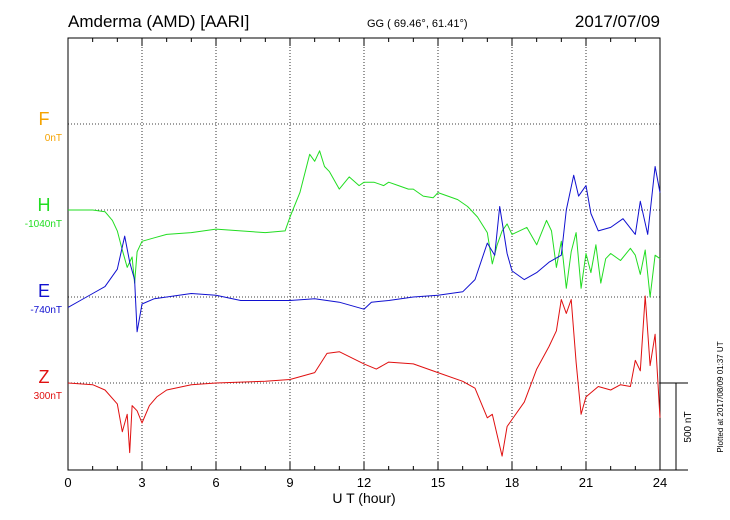 The image size is (730, 520). What do you see at coordinates (677, 426) in the screenshot?
I see `scale-bar: 500 nT` at bounding box center [677, 426].